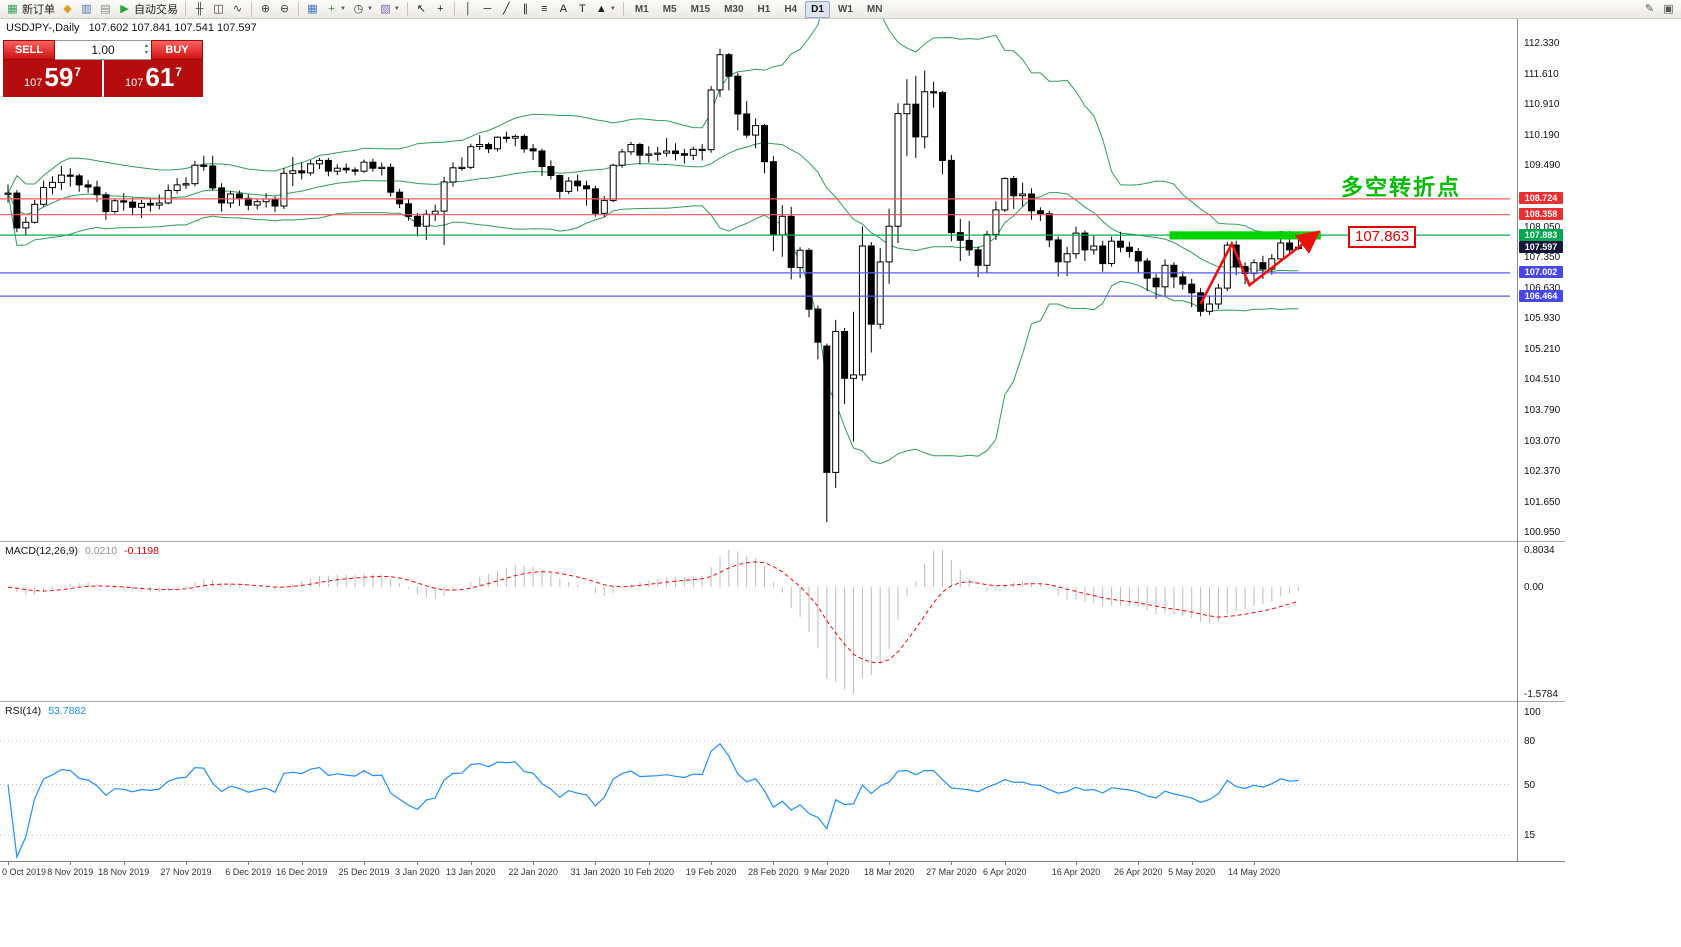  What do you see at coordinates (177, 50) in the screenshot?
I see `buy-button: BUY` at bounding box center [177, 50].